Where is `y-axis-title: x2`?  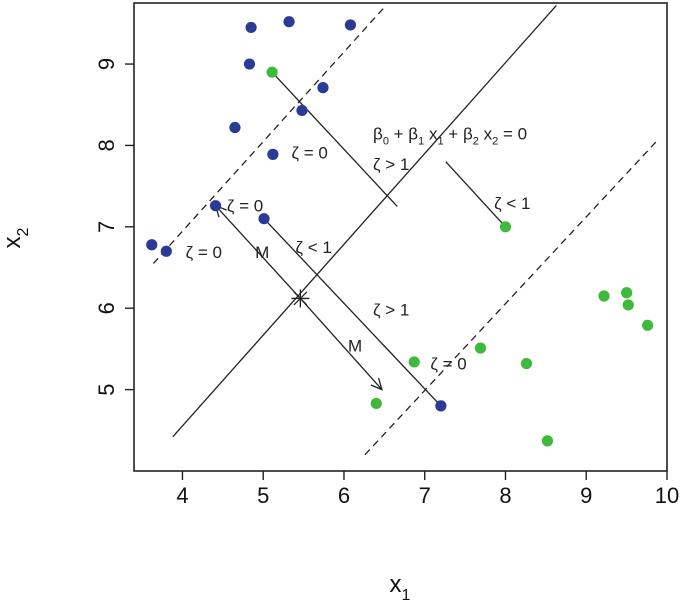
y-axis-title: x2 is located at coordinates (16, 237).